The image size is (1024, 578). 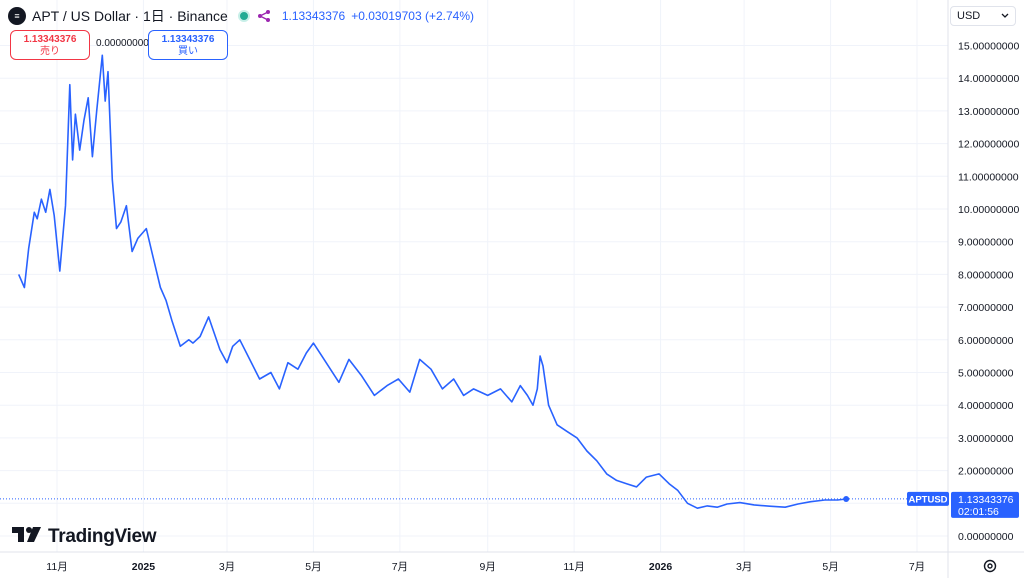 What do you see at coordinates (1005, 16) in the screenshot?
I see `chevron-down-icon` at bounding box center [1005, 16].